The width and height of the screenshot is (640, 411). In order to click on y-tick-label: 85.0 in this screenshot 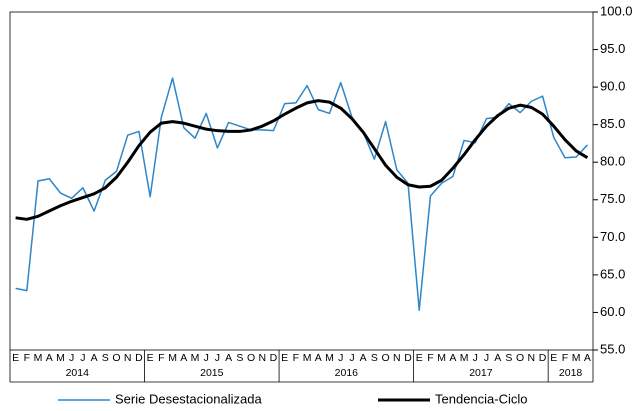, I will do `click(612, 123)`.